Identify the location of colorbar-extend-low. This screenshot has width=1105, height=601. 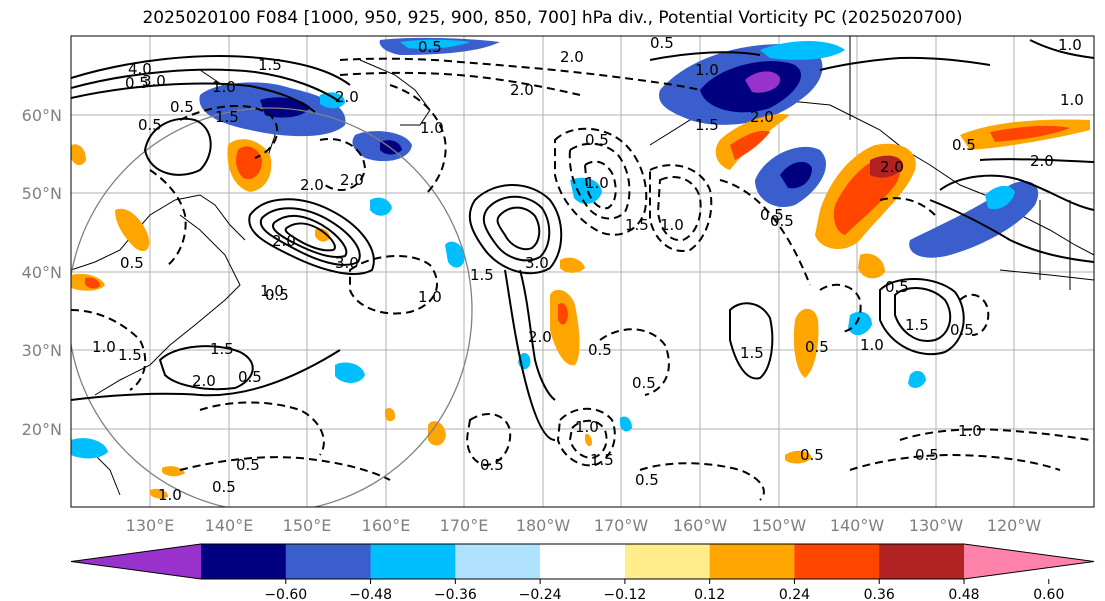
(136, 561).